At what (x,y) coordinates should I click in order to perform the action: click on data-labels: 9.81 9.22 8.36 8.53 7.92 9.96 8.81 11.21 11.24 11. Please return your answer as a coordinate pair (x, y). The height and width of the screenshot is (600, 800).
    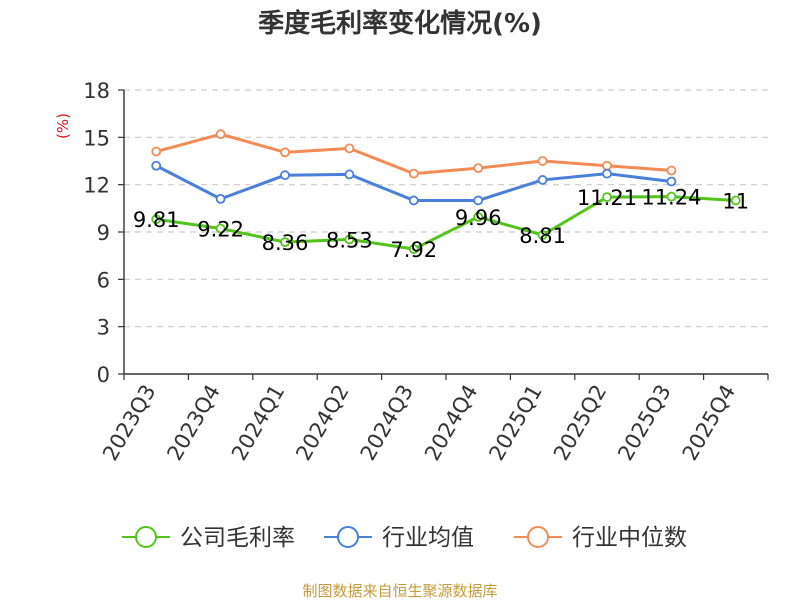
    Looking at the image, I should click on (441, 224).